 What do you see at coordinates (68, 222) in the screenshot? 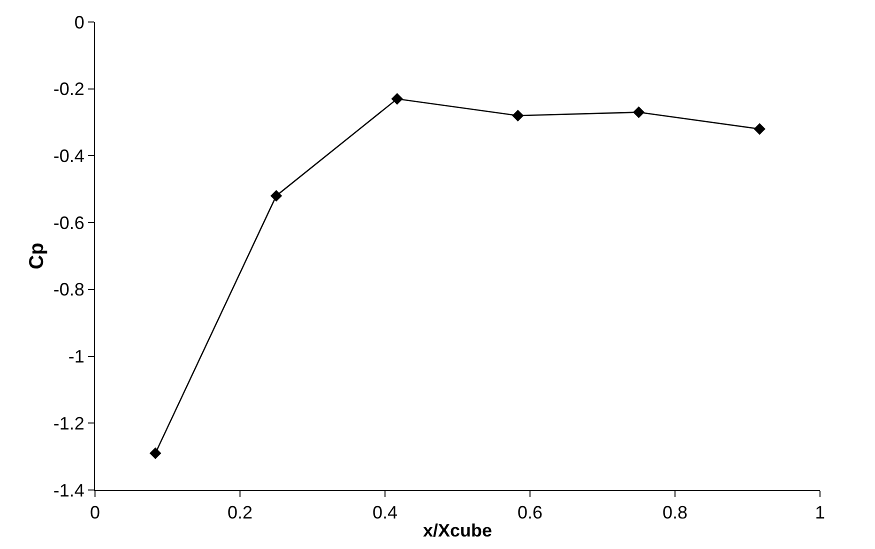
I see `y-tick-label: -0.6` at bounding box center [68, 222].